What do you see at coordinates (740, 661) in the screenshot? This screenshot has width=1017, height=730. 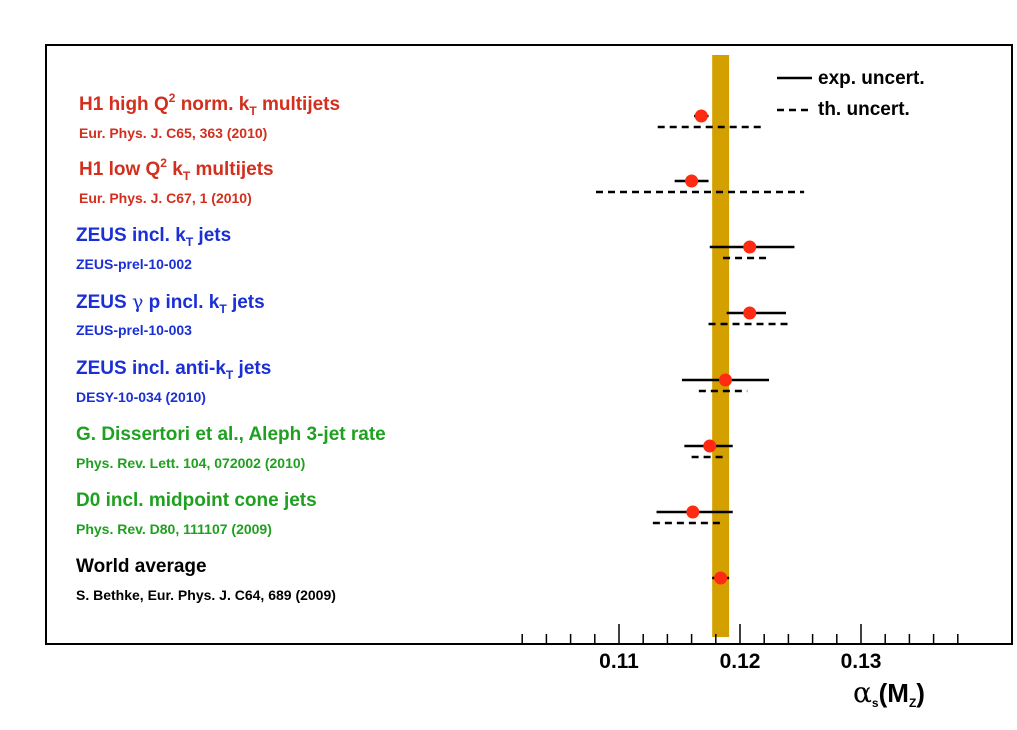 I see `x-tick-label: 0.12` at bounding box center [740, 661].